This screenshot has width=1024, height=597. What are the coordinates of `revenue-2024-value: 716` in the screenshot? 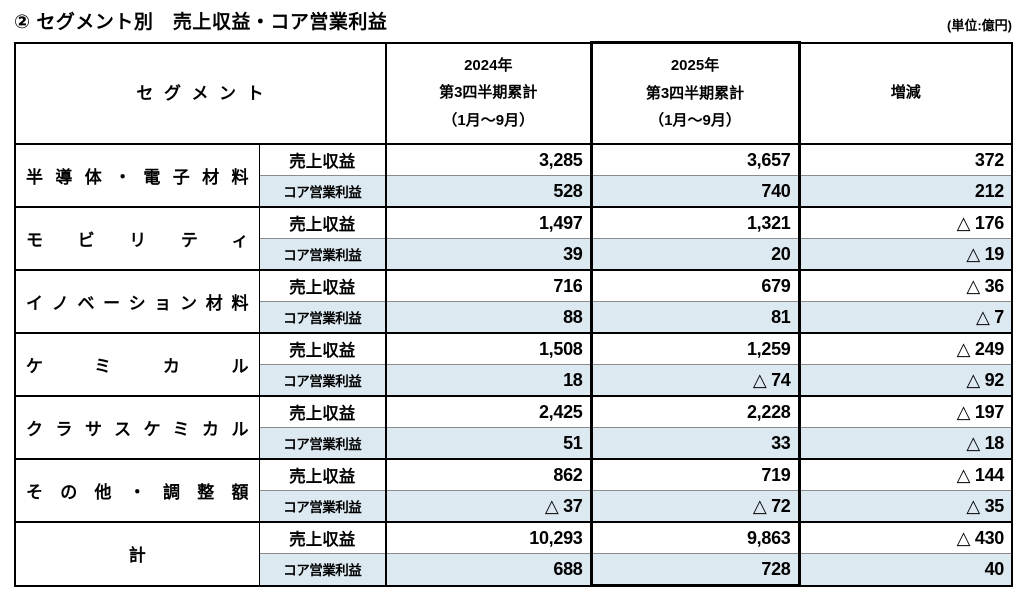 It's located at (488, 285).